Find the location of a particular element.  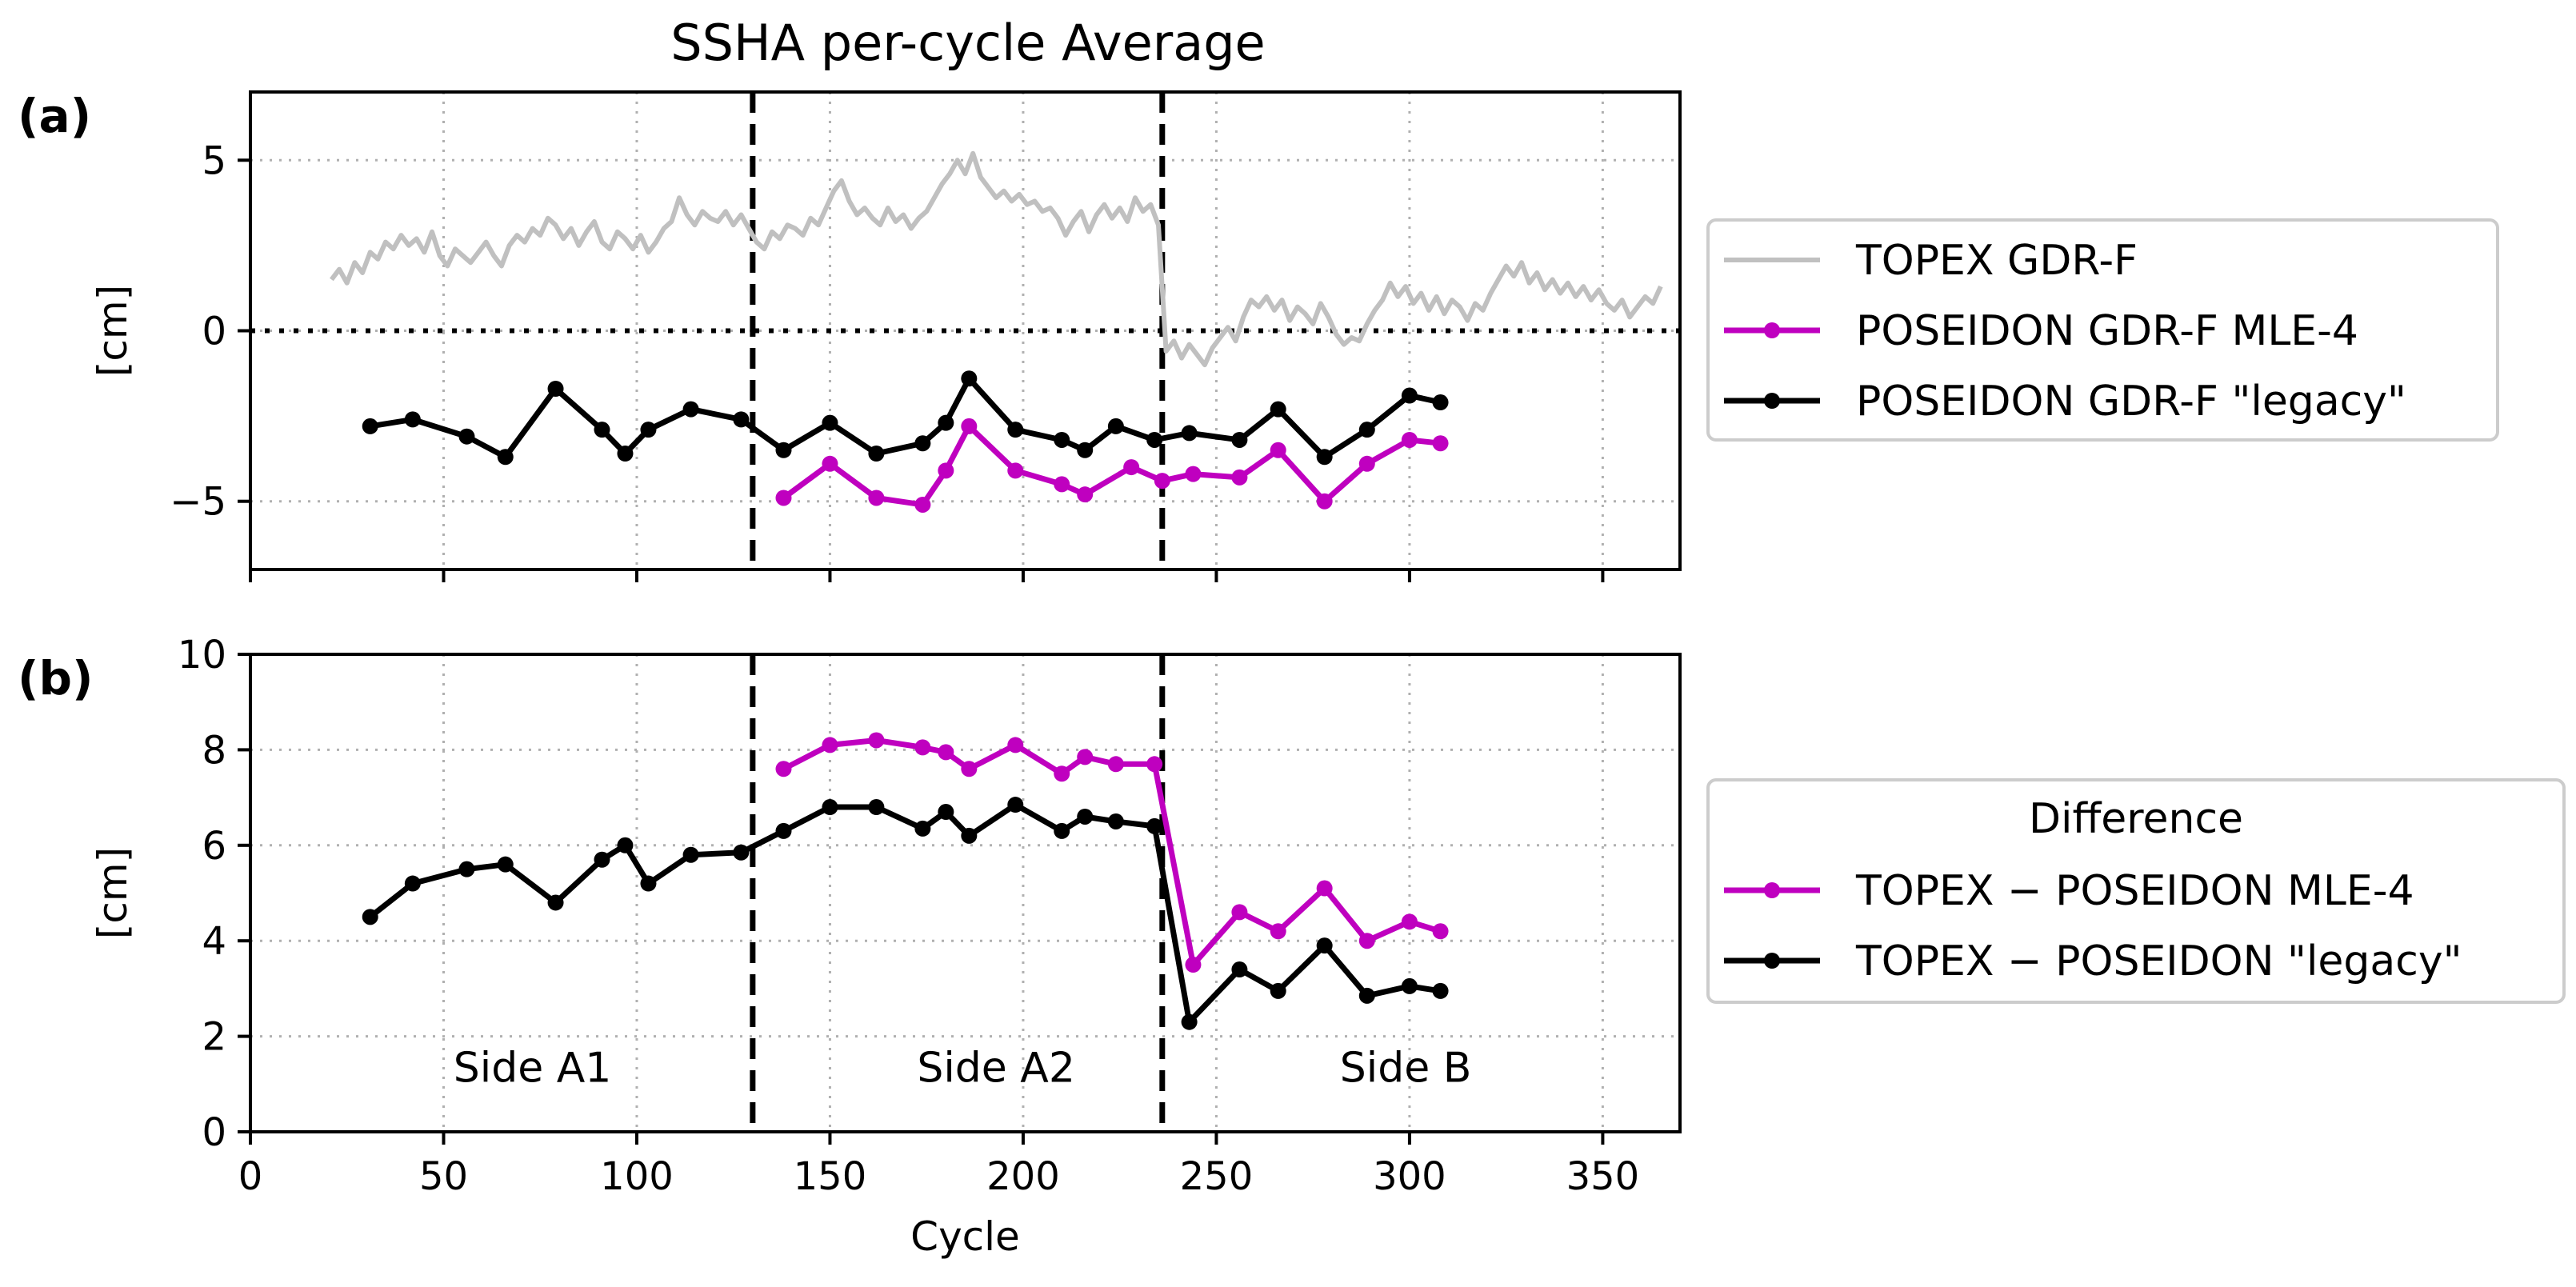

chart-title: SSHA per-cycle Average is located at coordinates (967, 43).